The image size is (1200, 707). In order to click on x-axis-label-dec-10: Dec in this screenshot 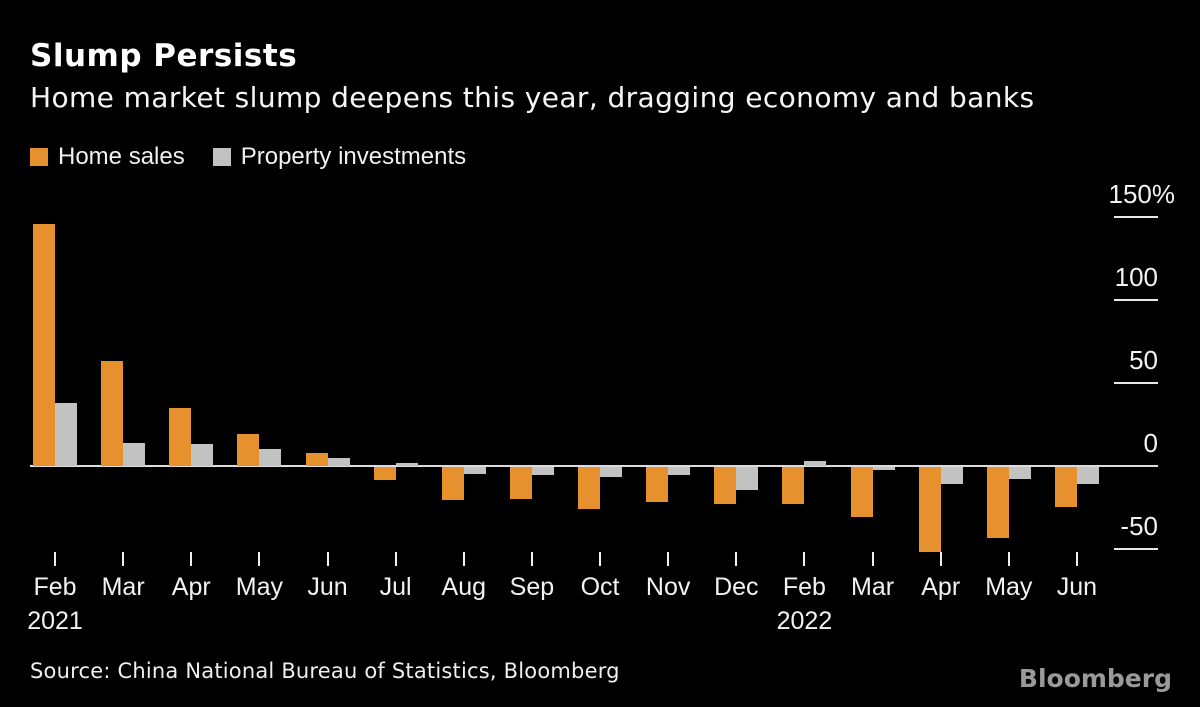, I will do `click(736, 587)`.